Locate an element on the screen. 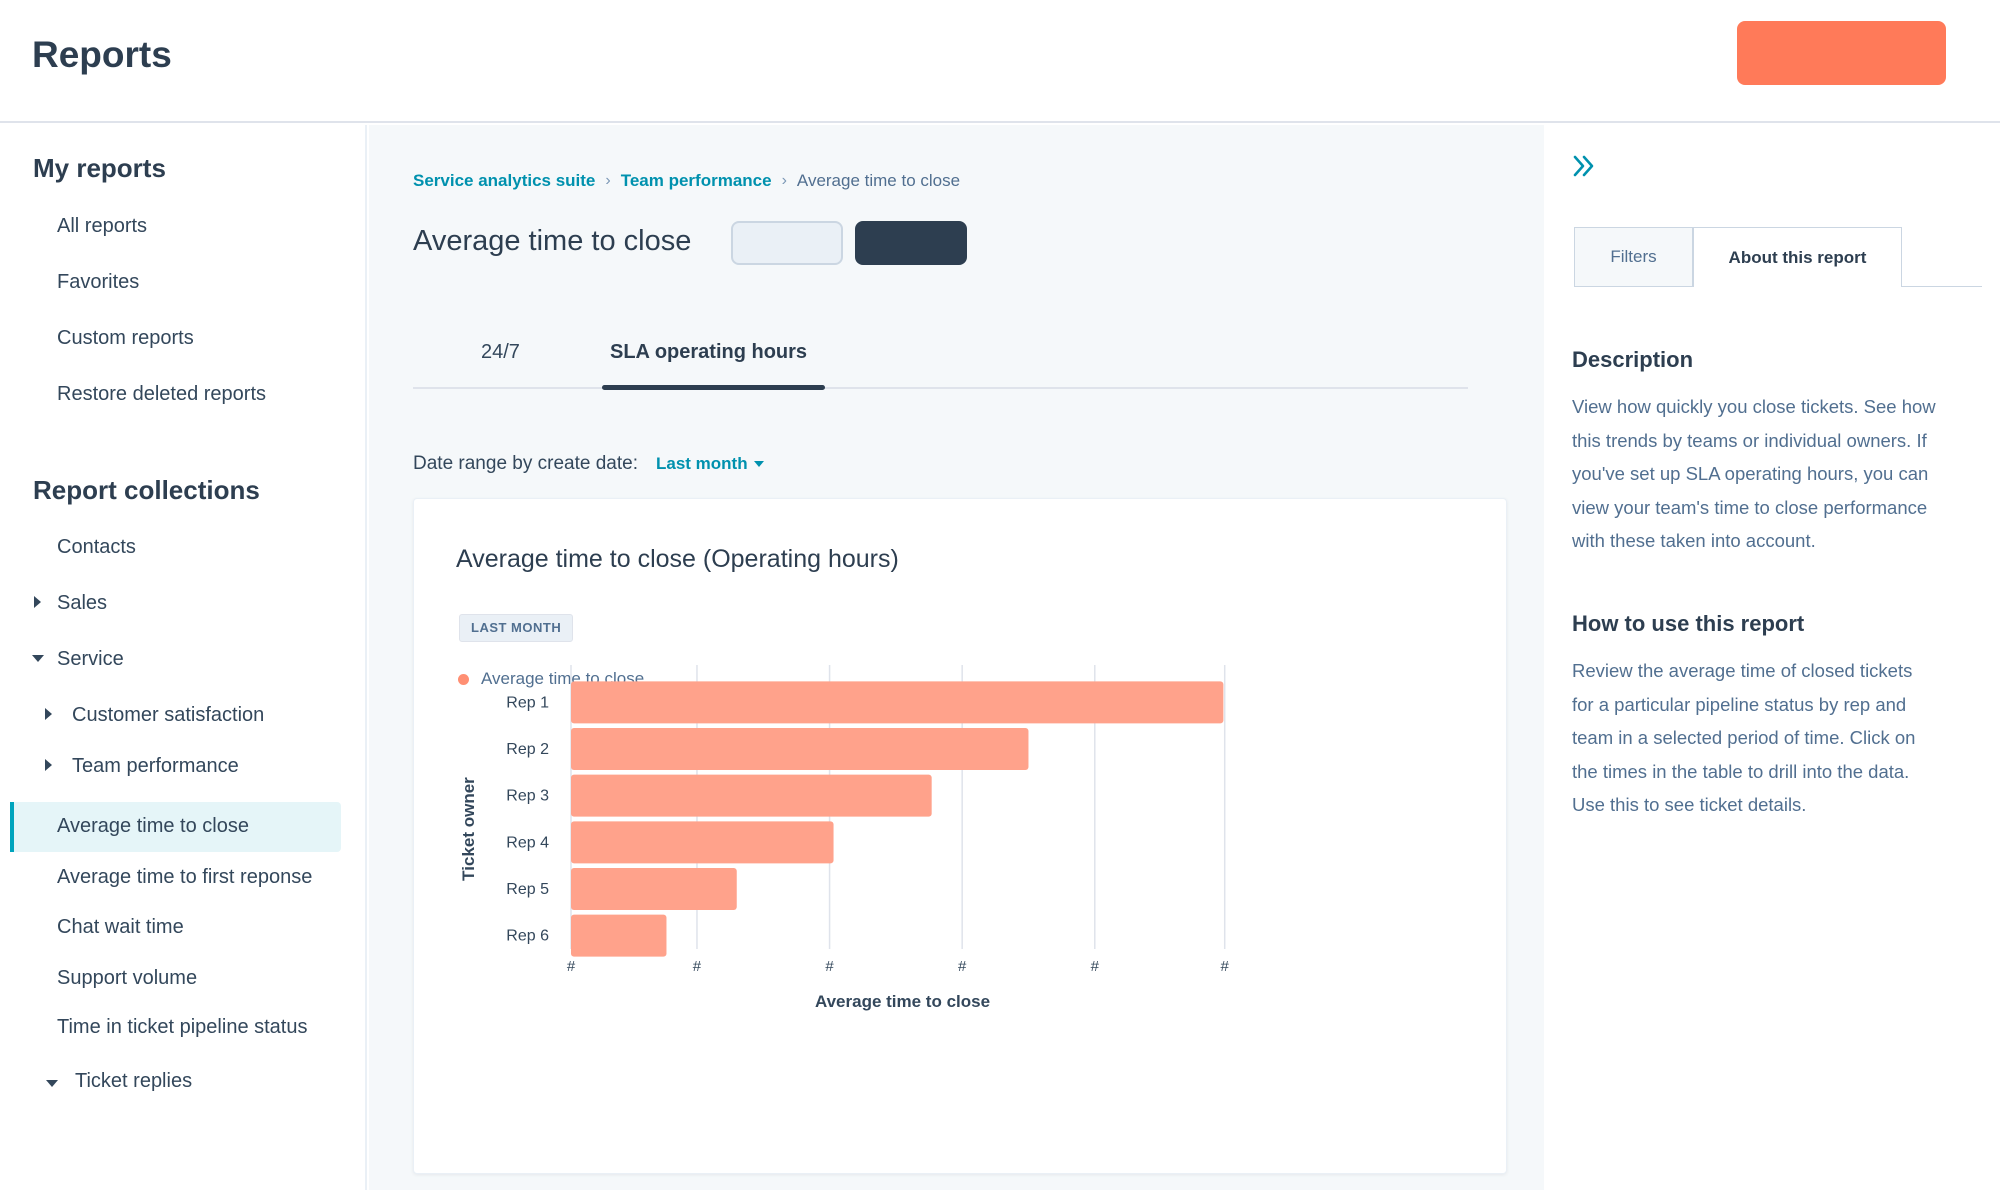  description-heading: Description is located at coordinates (1633, 359).